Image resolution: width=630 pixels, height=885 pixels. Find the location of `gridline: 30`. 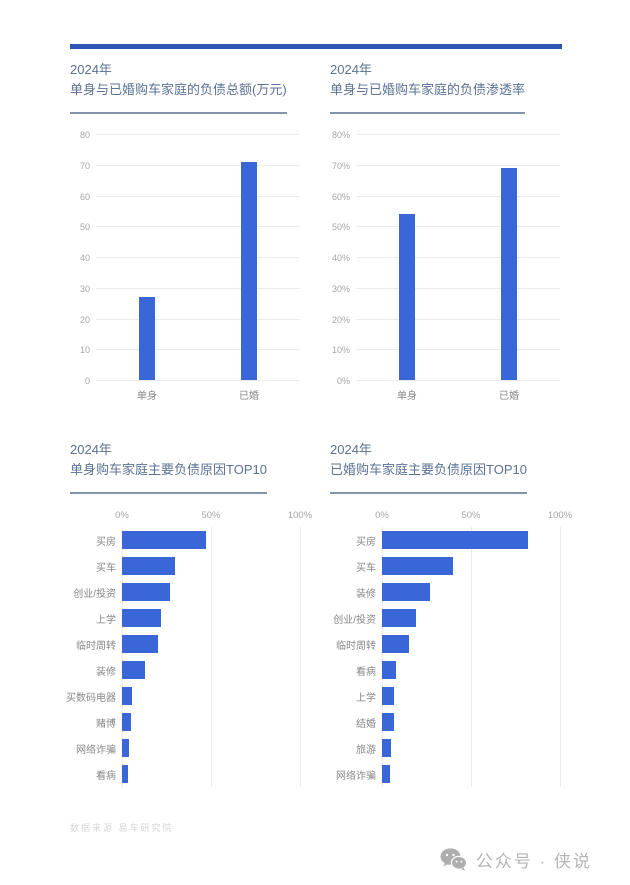

gridline: 30 is located at coordinates (190, 289).